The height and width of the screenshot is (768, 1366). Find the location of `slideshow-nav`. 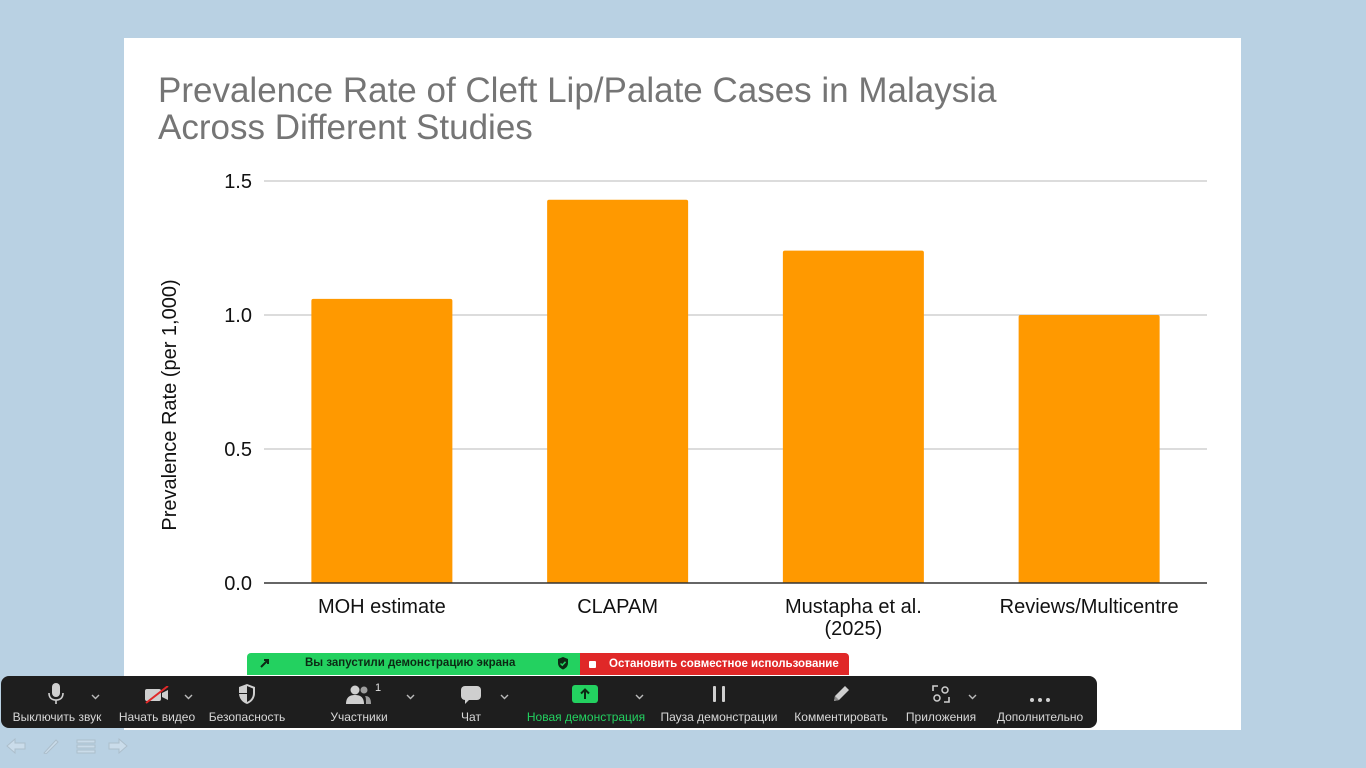

slideshow-nav is located at coordinates (71, 748).